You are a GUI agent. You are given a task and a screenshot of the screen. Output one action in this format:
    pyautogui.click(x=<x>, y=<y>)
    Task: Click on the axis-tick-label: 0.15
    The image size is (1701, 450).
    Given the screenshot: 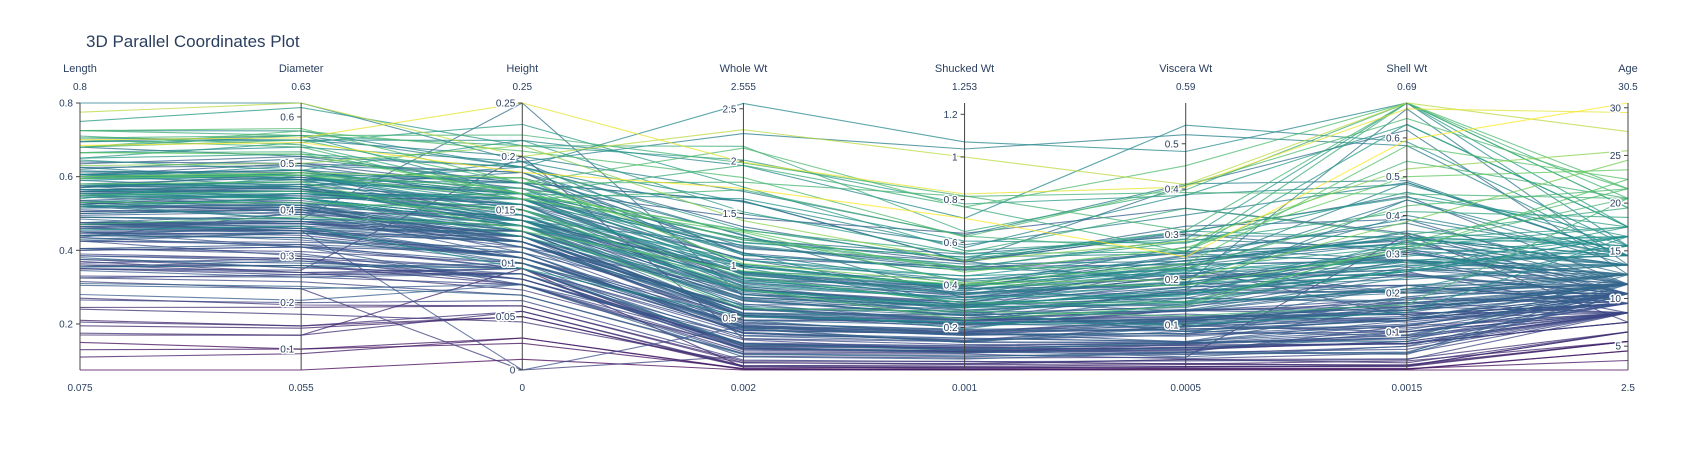 What is the action you would take?
    pyautogui.click(x=506, y=210)
    